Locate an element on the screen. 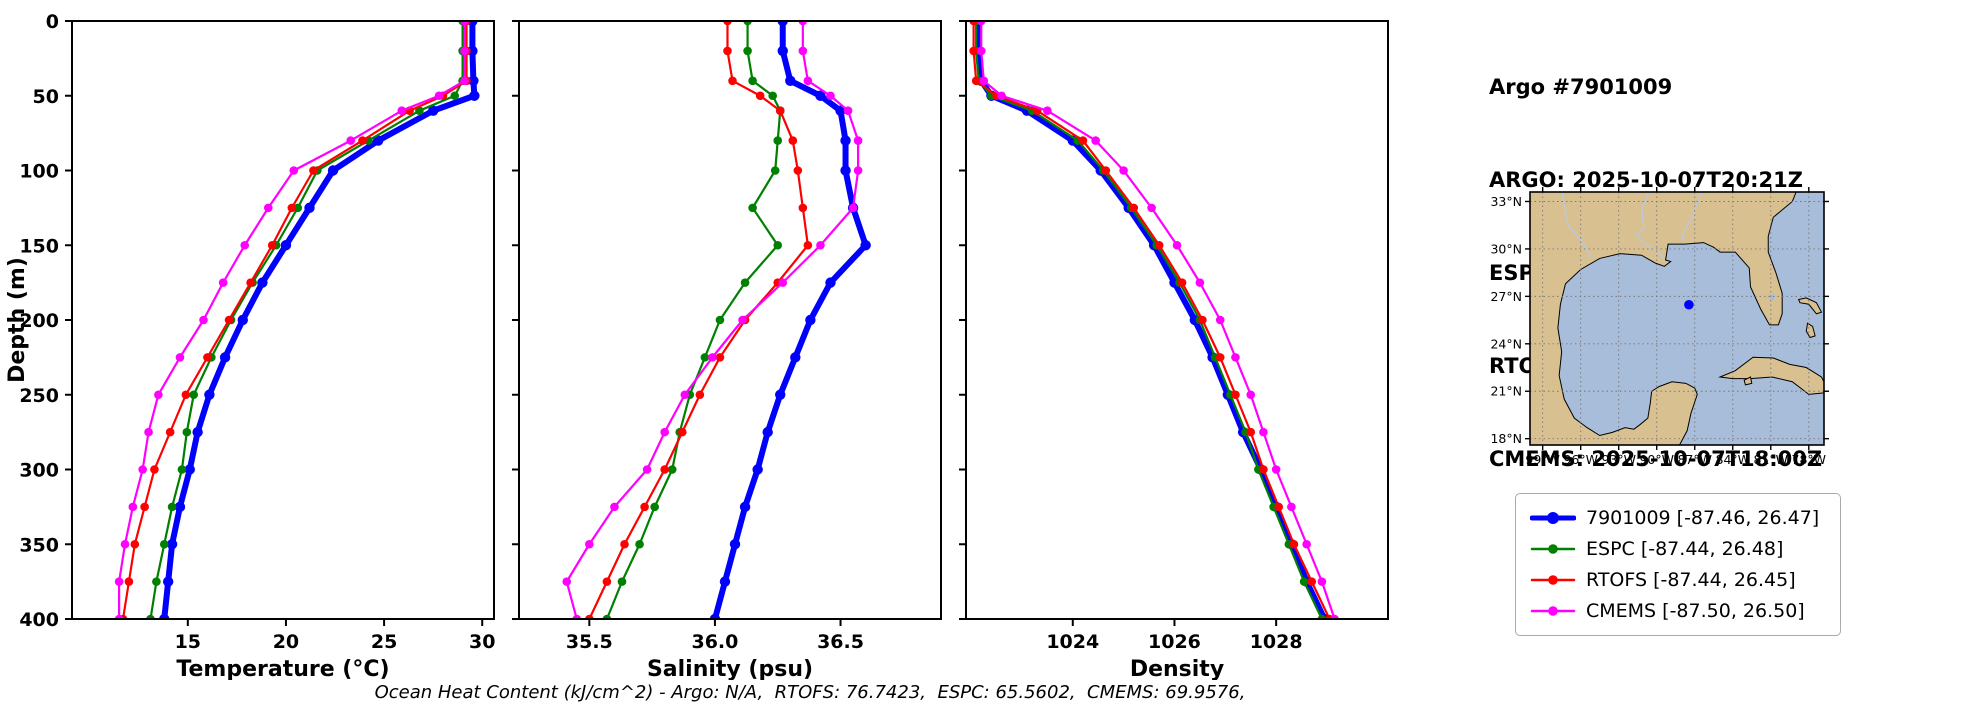 This screenshot has width=1967, height=712. legend-label: CMEMS [-87.50, 26.50] is located at coordinates (1695, 611).